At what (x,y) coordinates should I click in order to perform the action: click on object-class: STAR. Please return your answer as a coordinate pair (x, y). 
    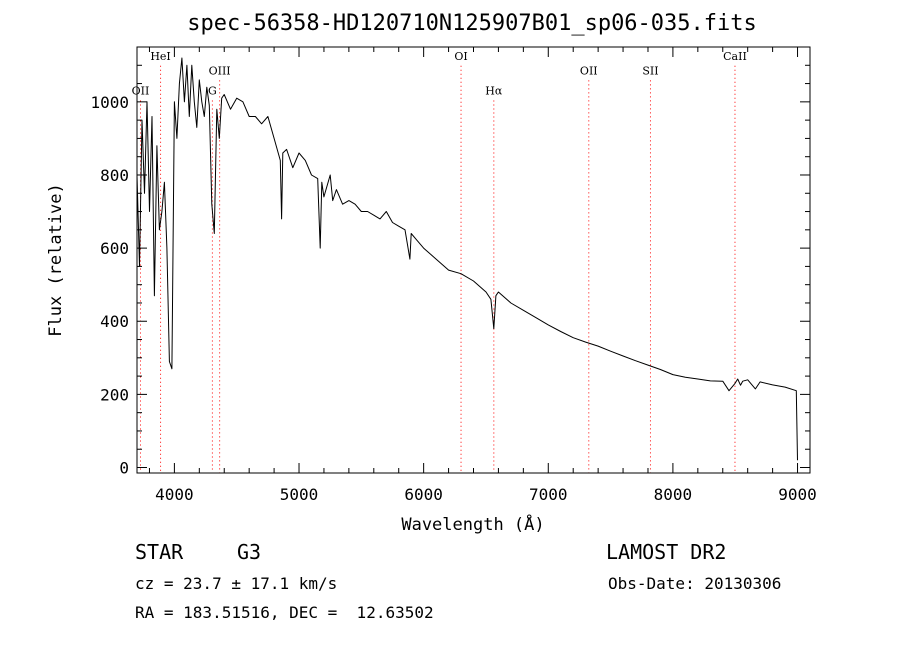
    Looking at the image, I should click on (159, 552).